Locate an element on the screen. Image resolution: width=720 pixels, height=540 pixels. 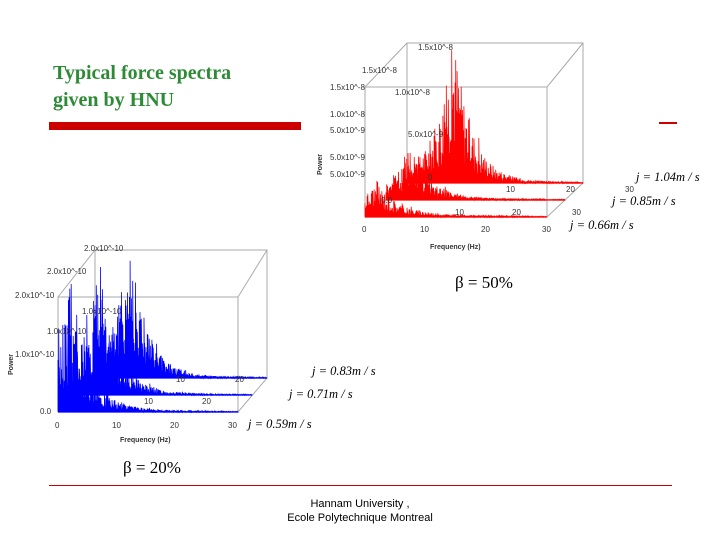
title-accent-bar is located at coordinates (175, 126).